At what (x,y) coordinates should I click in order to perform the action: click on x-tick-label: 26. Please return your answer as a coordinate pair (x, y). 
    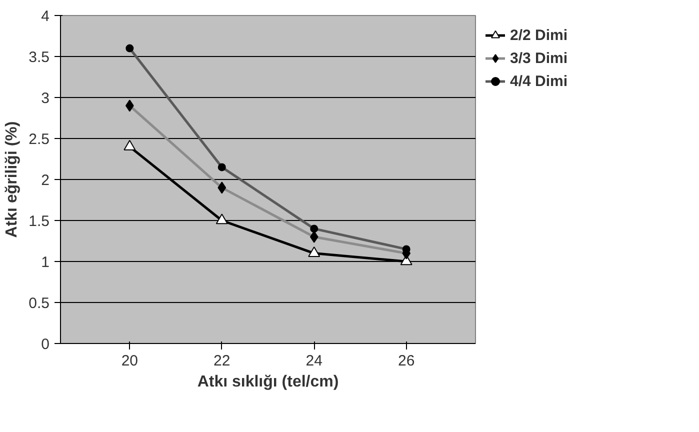
    Looking at the image, I should click on (406, 361).